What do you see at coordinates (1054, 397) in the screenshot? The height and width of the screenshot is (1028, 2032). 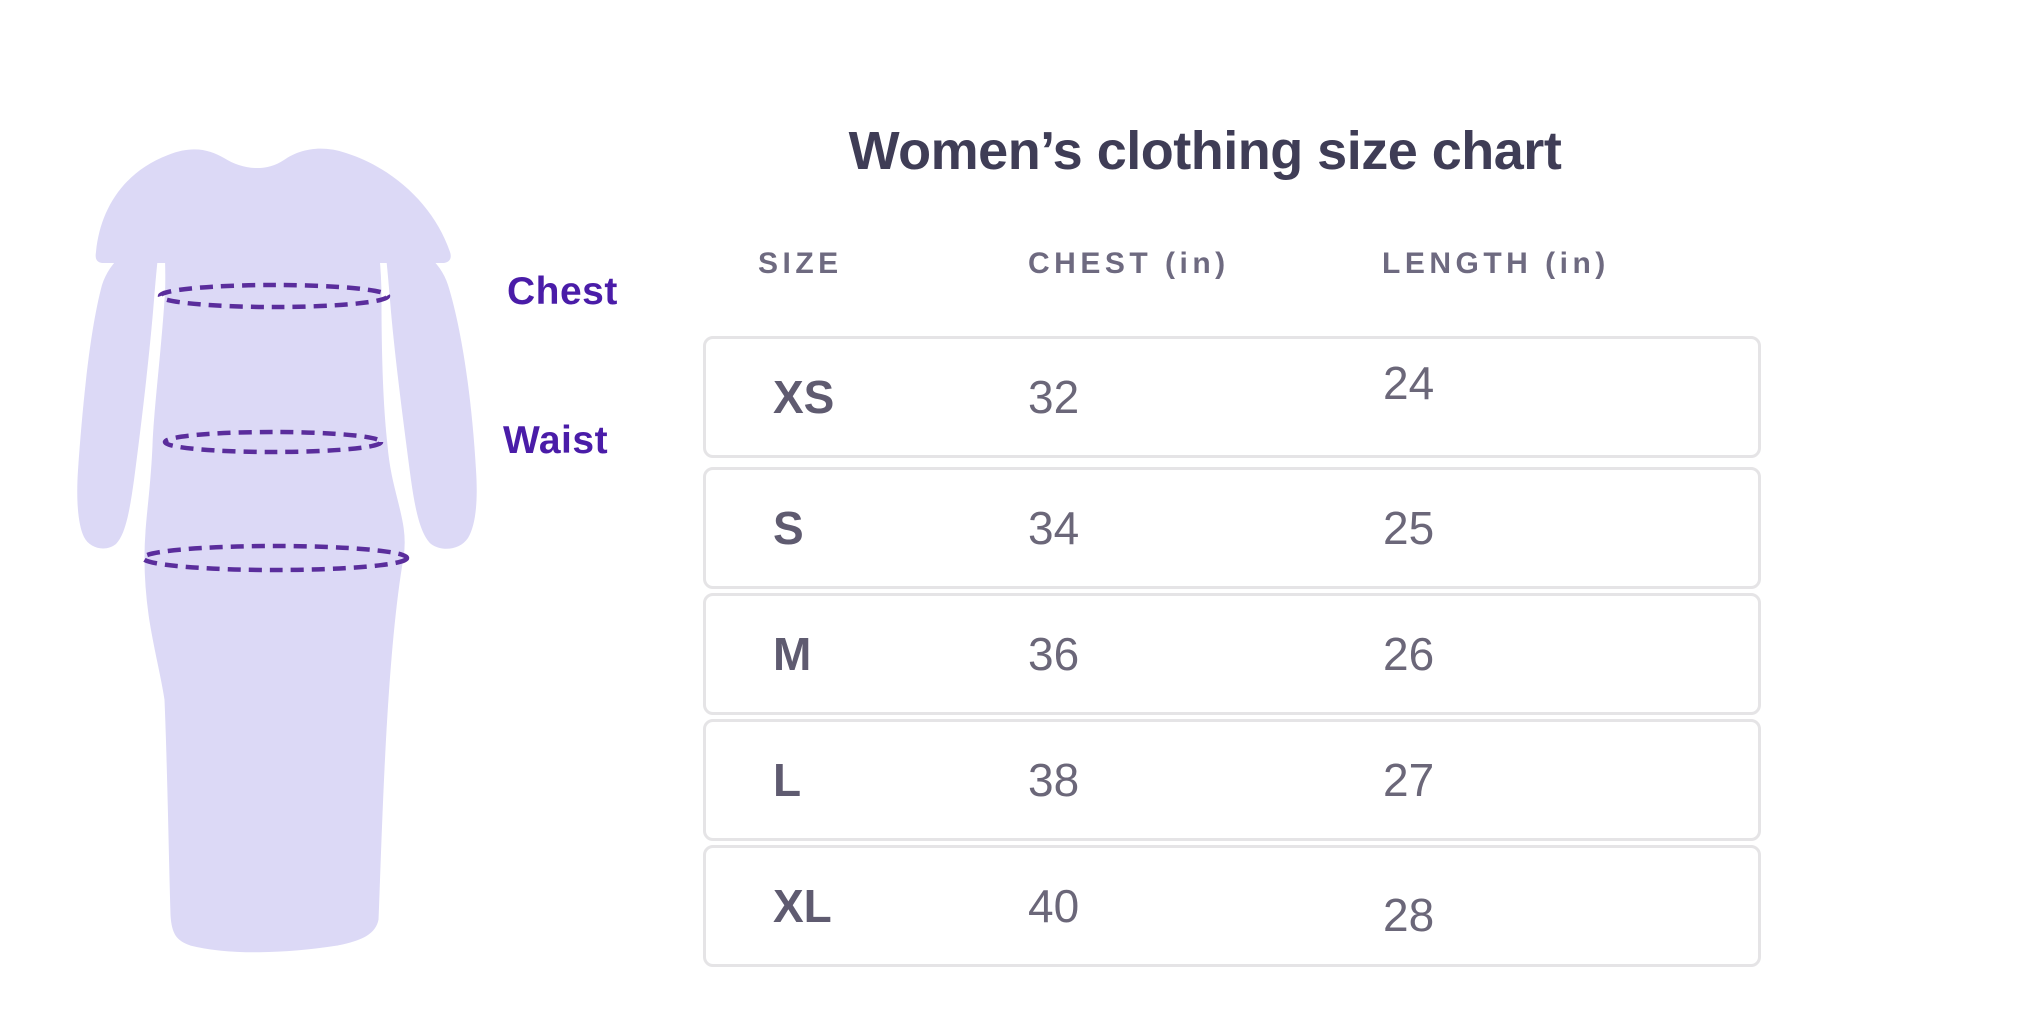 I see `chest-cell: 32` at bounding box center [1054, 397].